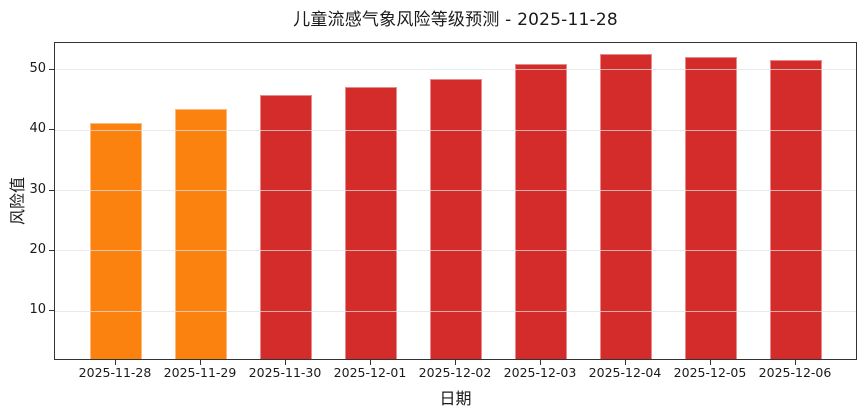  What do you see at coordinates (370, 372) in the screenshot?
I see `x-tick-label: 2025-12-01` at bounding box center [370, 372].